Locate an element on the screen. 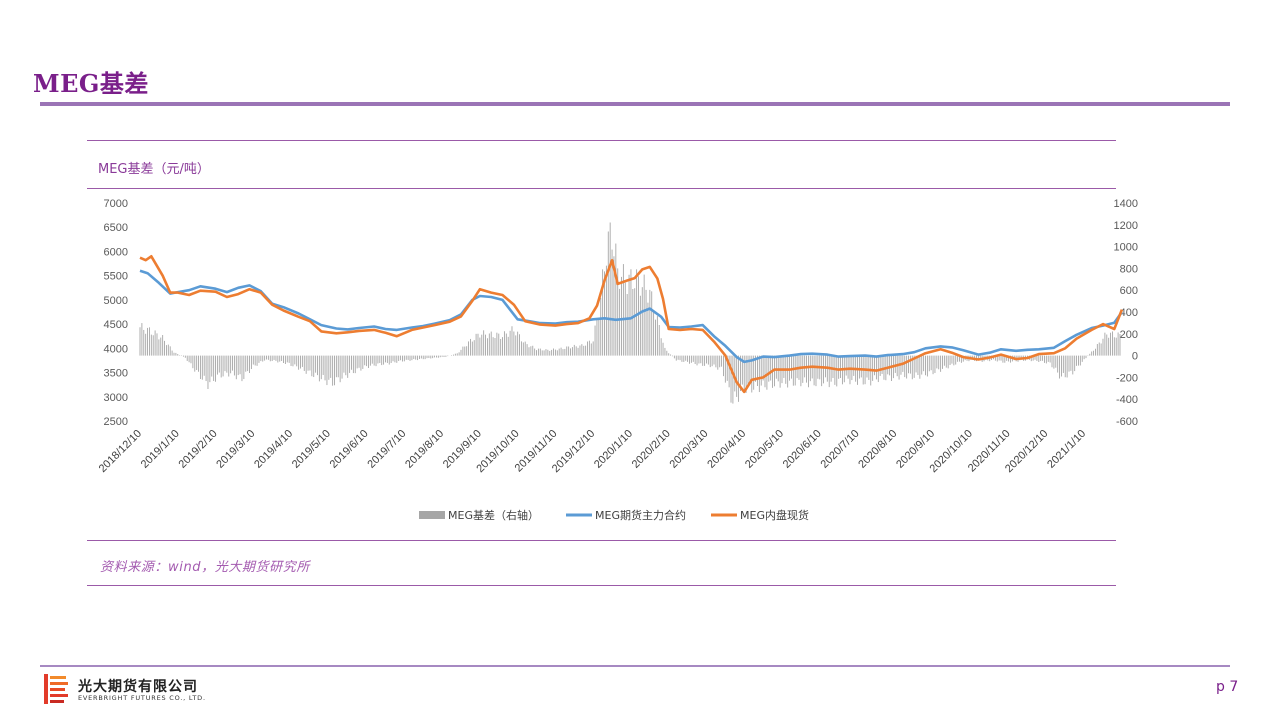 This screenshot has width=1280, height=719. right-axis-tick-label: 800 is located at coordinates (1129, 269).